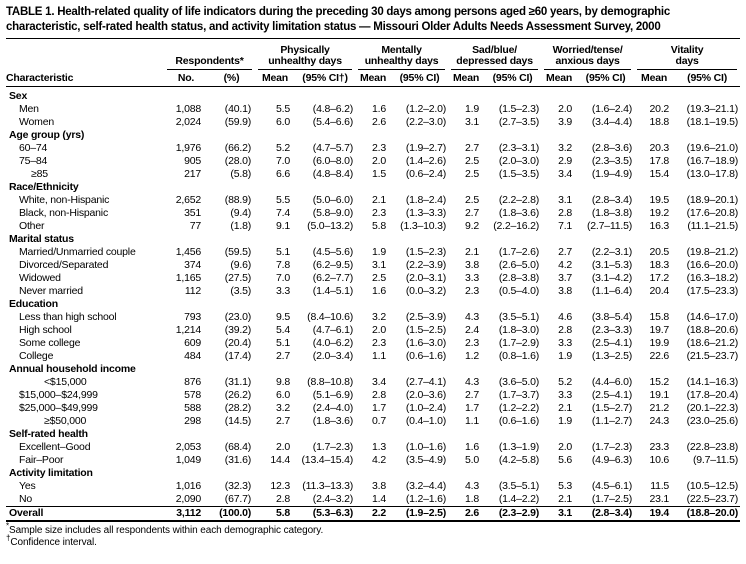 The image size is (746, 564). Describe the element at coordinates (238, 486) in the screenshot. I see `cell-pct: (32.3)` at that location.